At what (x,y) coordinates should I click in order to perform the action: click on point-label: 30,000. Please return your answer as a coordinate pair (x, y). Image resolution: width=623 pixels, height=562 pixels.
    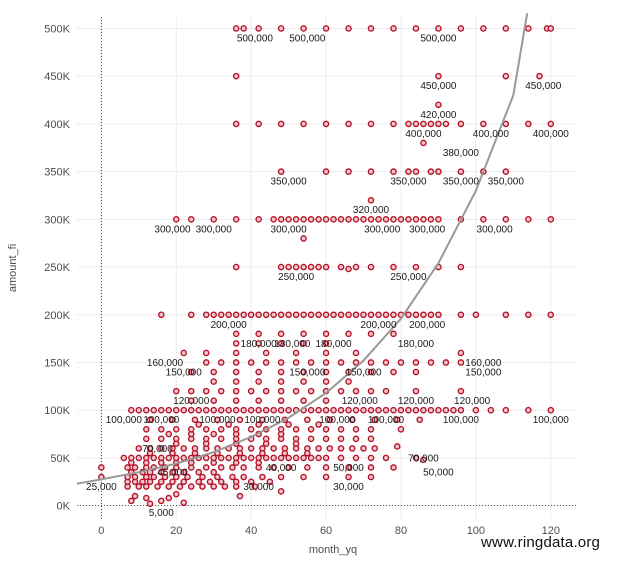
    Looking at the image, I should click on (348, 487).